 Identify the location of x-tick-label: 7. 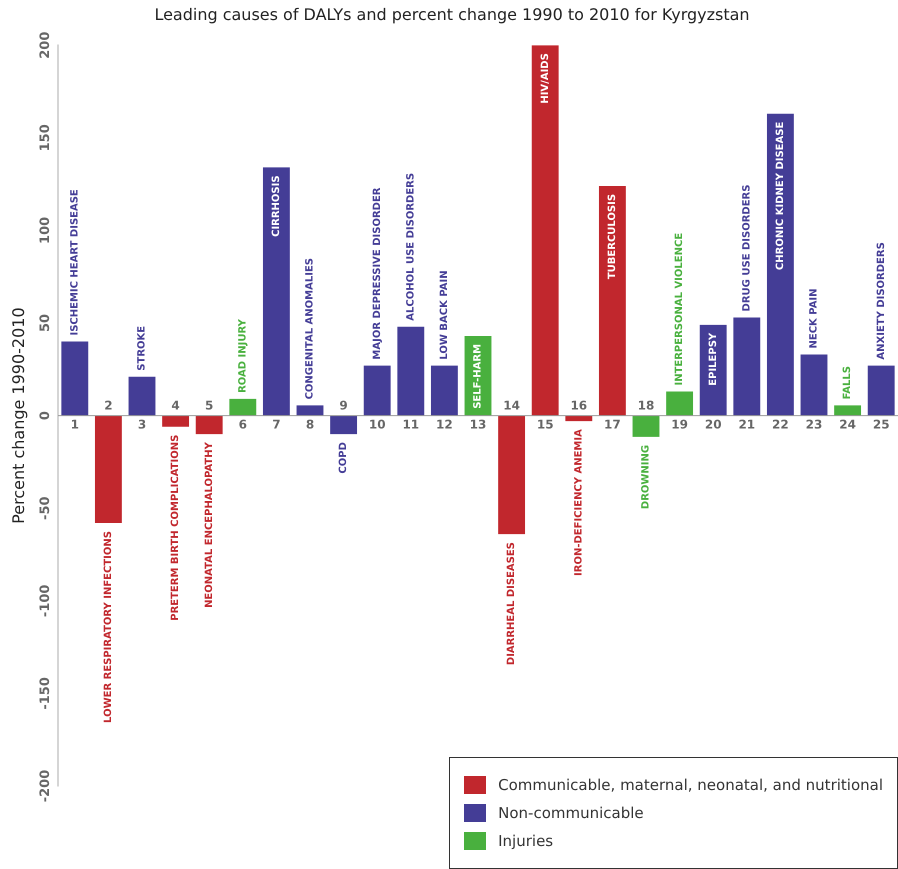
(276, 425).